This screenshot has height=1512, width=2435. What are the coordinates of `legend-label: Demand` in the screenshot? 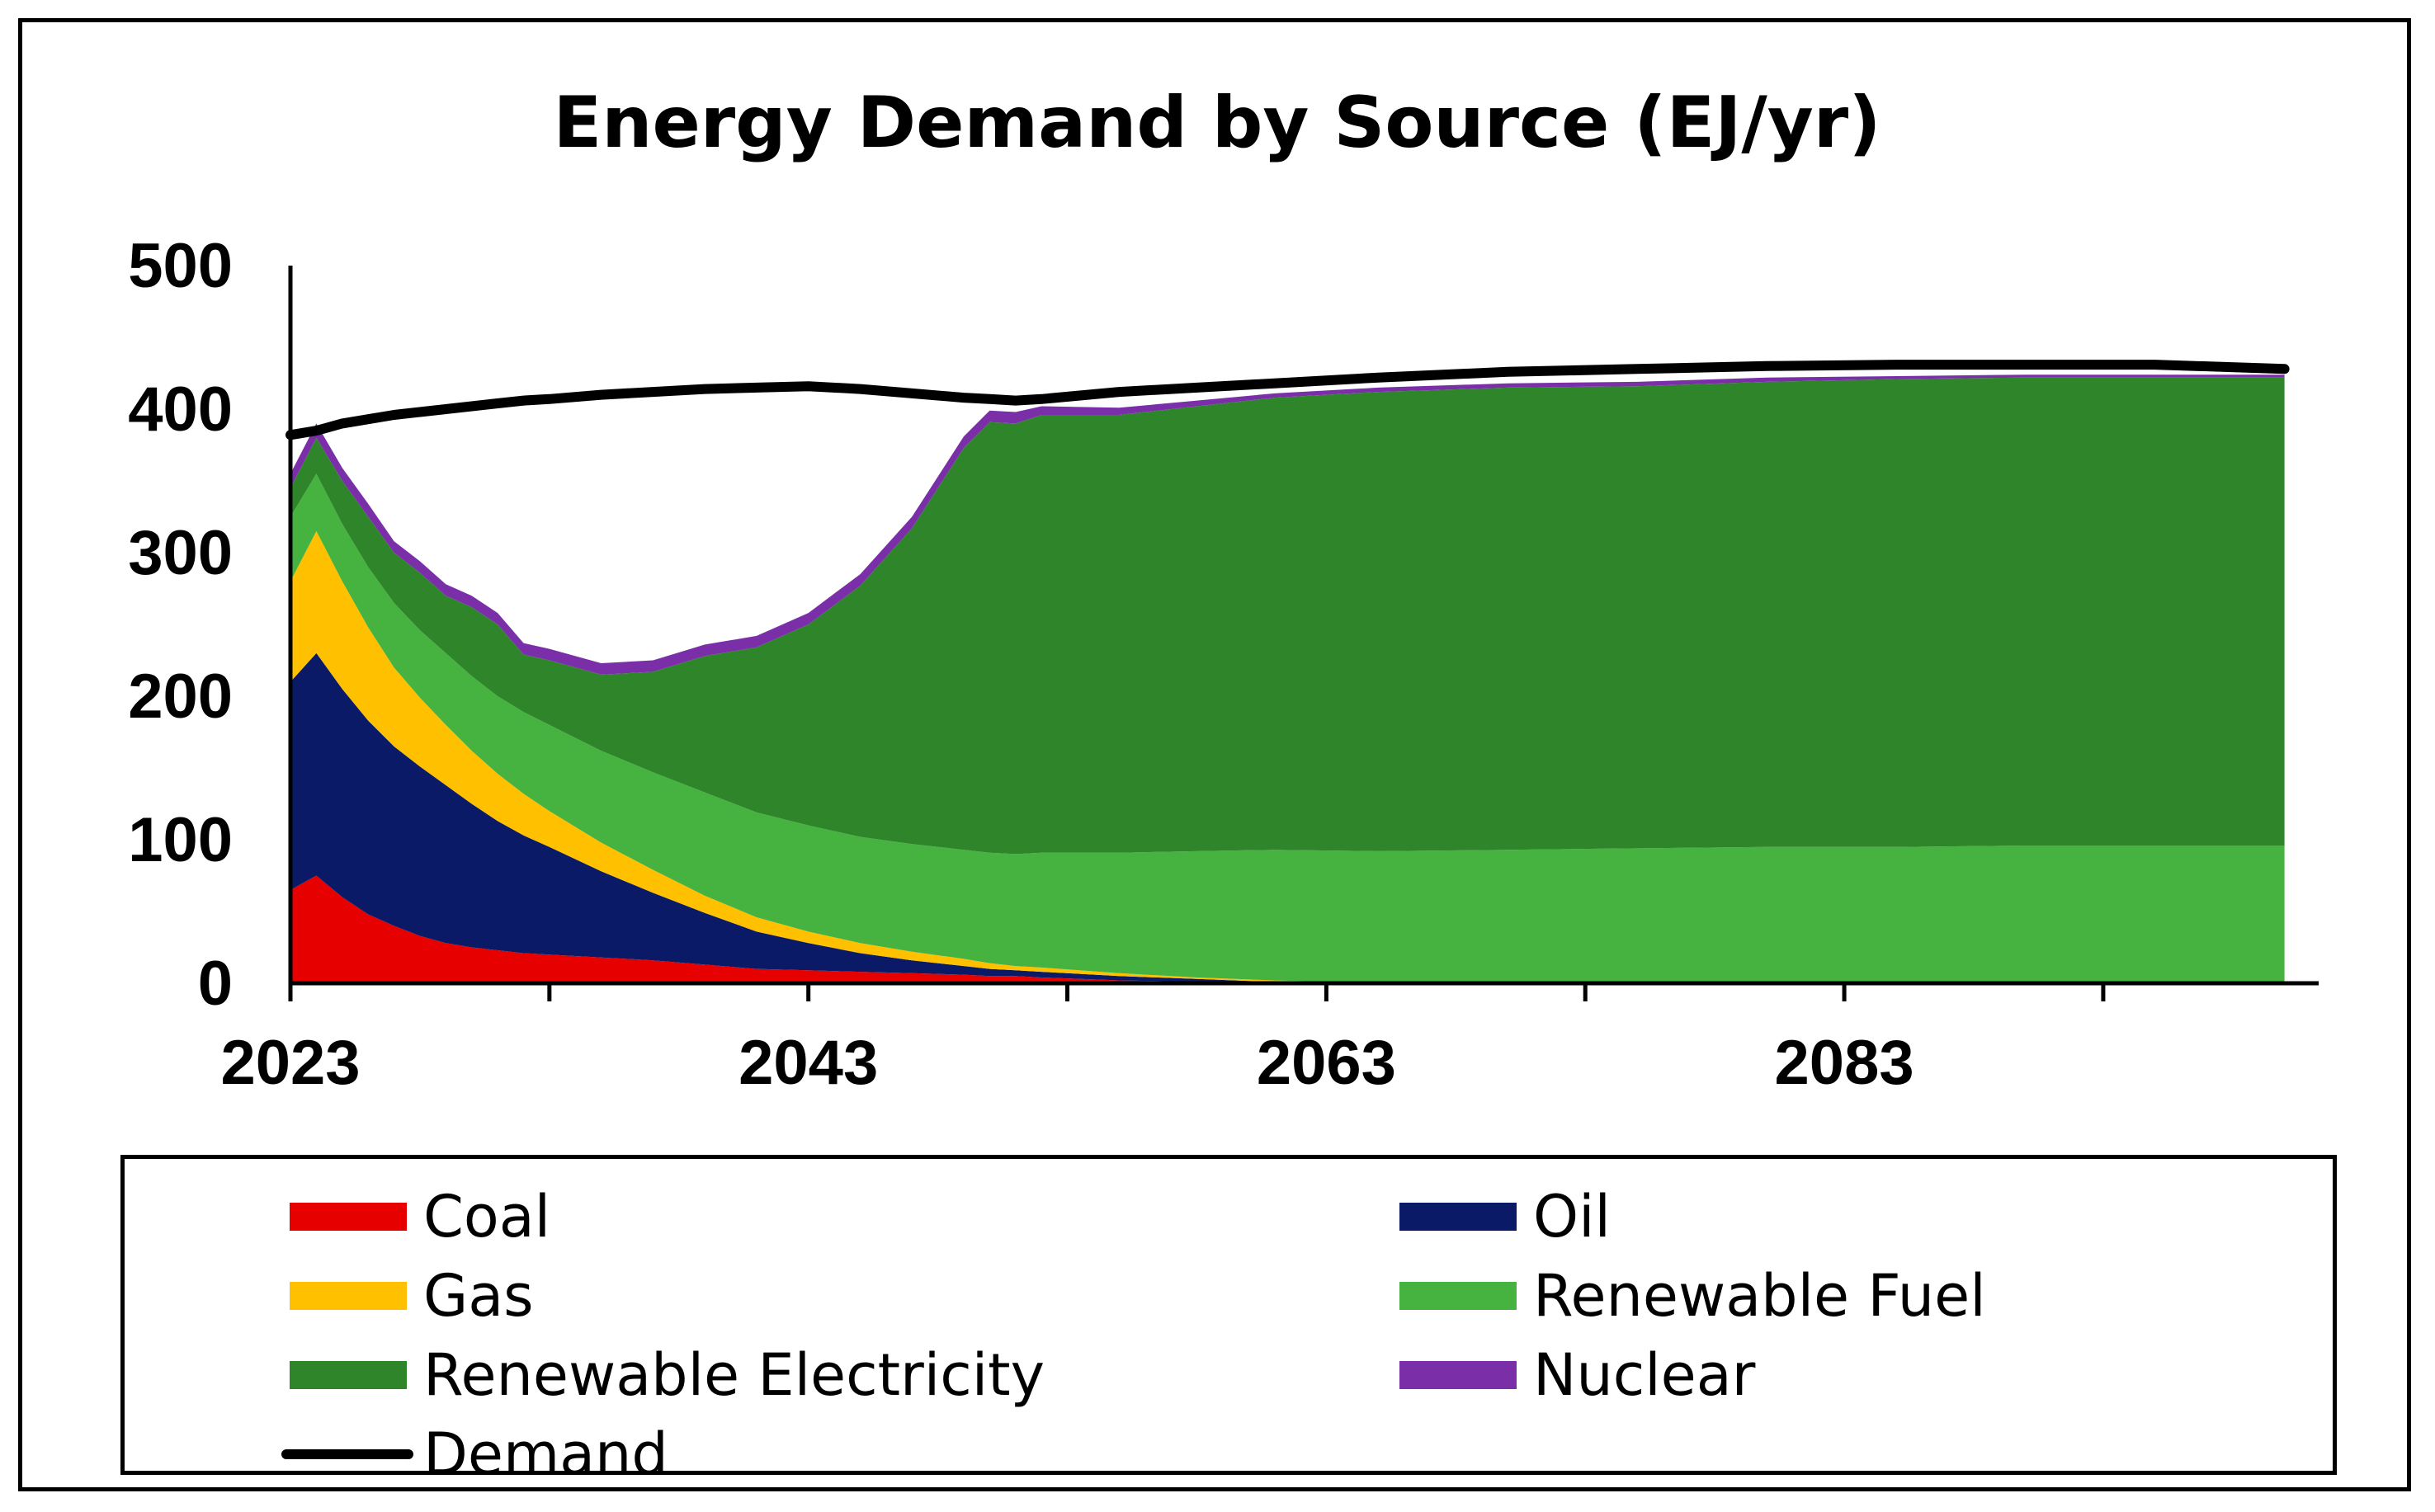 It's located at (545, 1454).